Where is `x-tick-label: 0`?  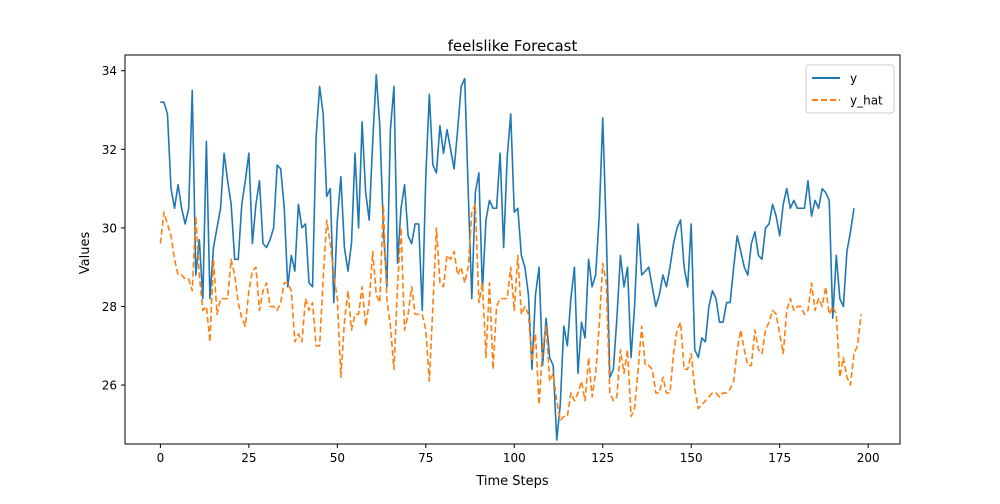 x-tick-label: 0 is located at coordinates (161, 458).